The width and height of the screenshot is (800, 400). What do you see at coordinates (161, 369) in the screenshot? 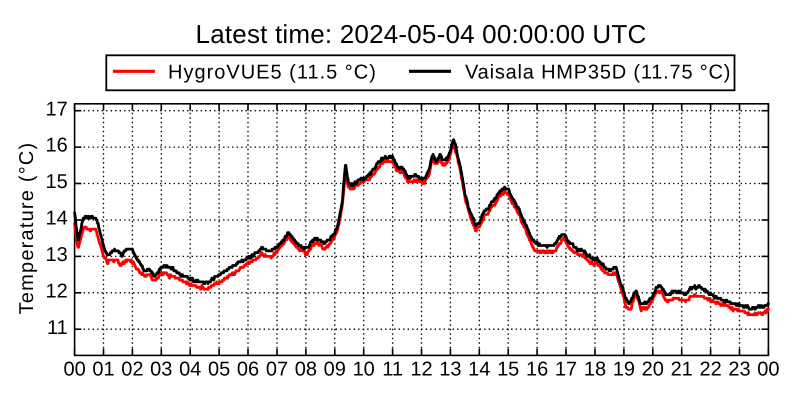
I see `svg-text: 03` at bounding box center [161, 369].